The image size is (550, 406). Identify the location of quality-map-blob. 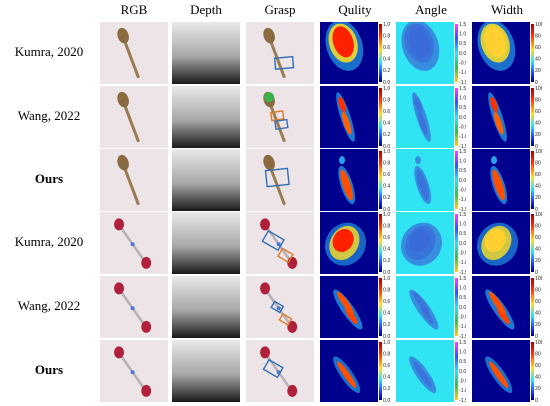
(345, 117).